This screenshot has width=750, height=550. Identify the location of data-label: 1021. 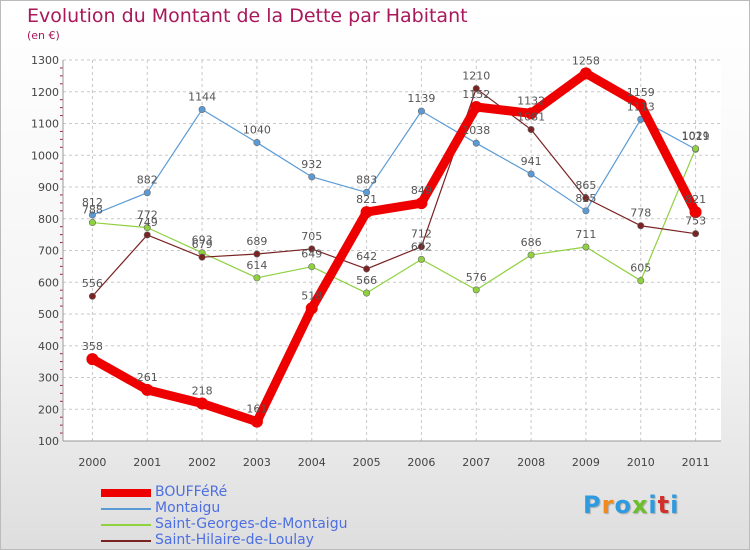
(696, 136).